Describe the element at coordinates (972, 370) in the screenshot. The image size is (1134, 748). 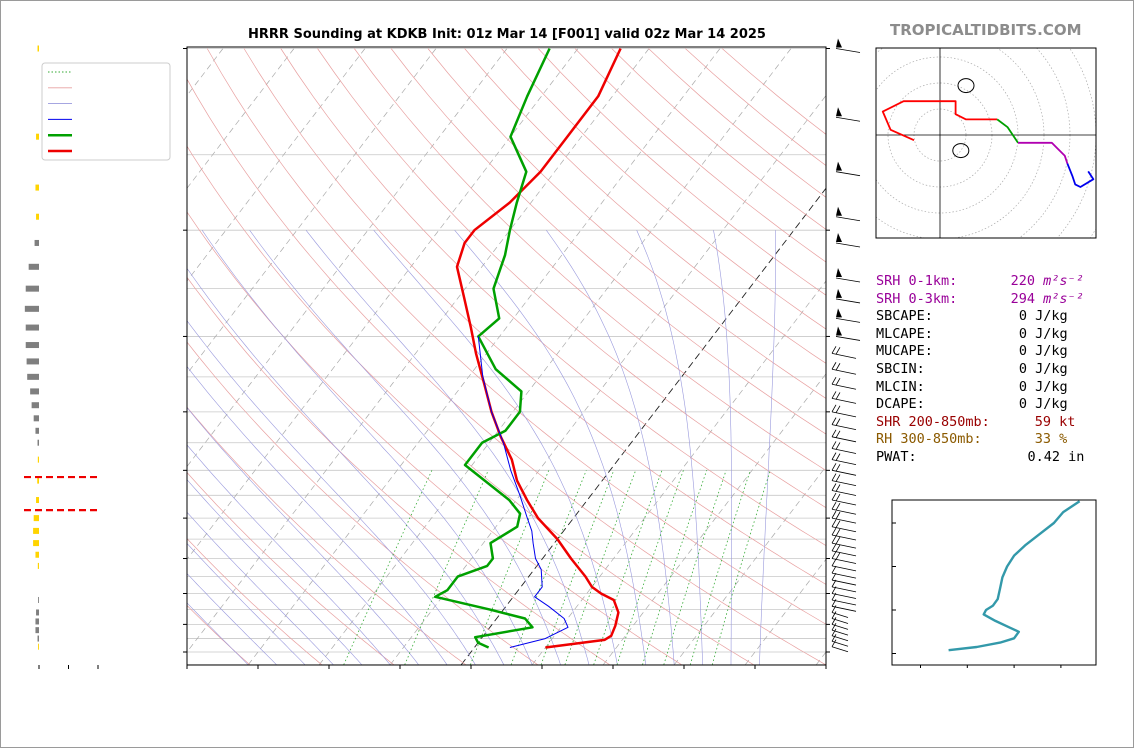
I see `stat-row: SBCIN: 0 J/kg` at that location.